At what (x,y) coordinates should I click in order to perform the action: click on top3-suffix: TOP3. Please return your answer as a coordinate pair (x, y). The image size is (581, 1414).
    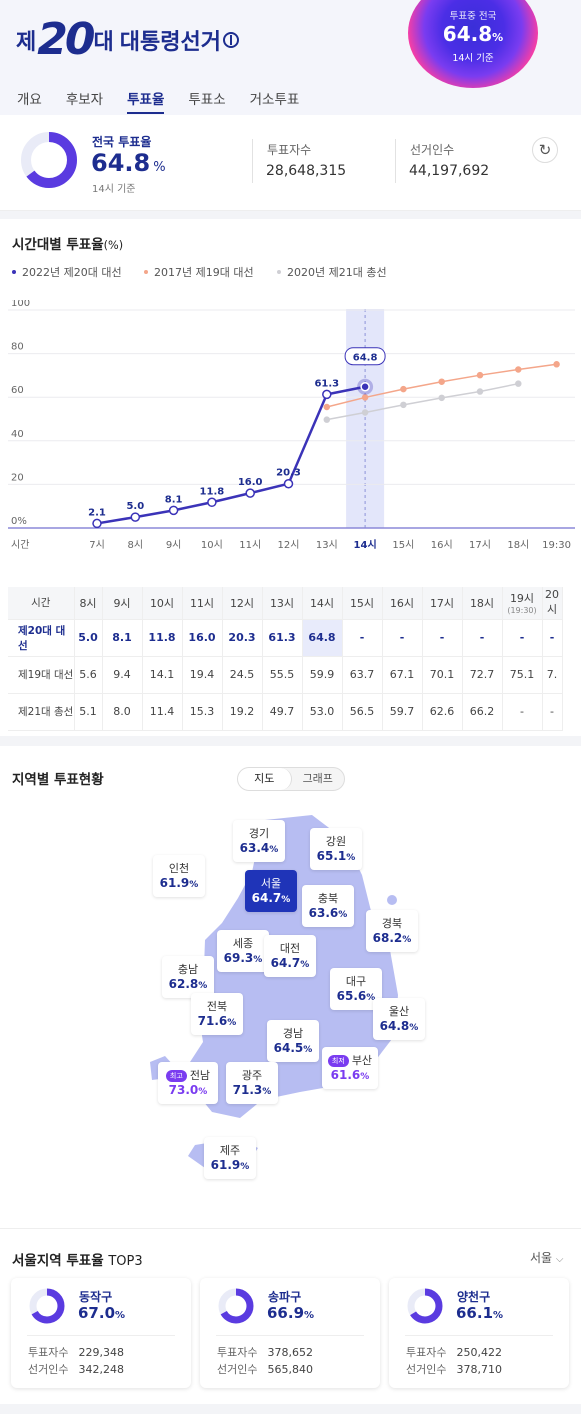
    Looking at the image, I should click on (125, 1261).